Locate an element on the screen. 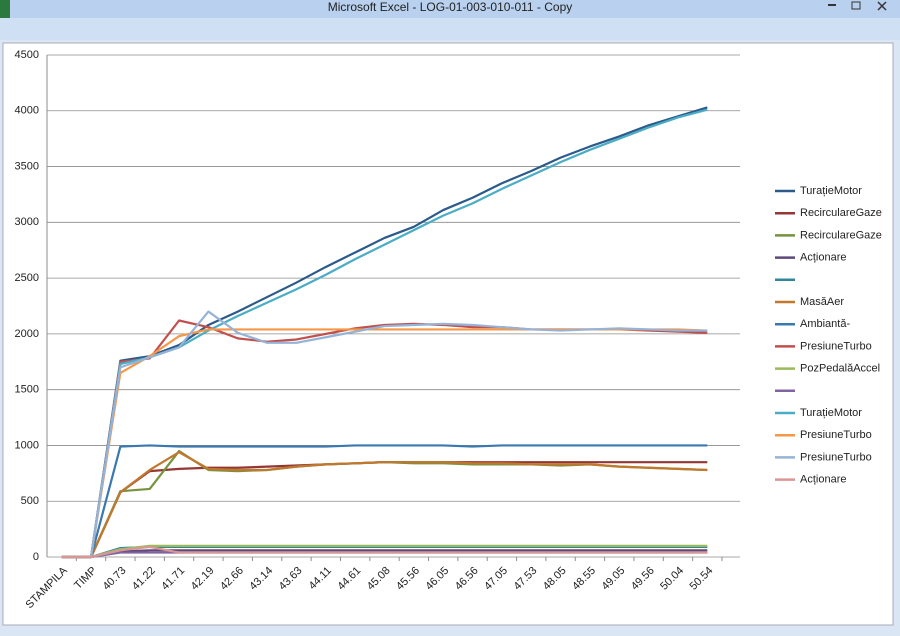 This screenshot has height=636, width=900. y-tick-label: 4000 is located at coordinates (27, 111).